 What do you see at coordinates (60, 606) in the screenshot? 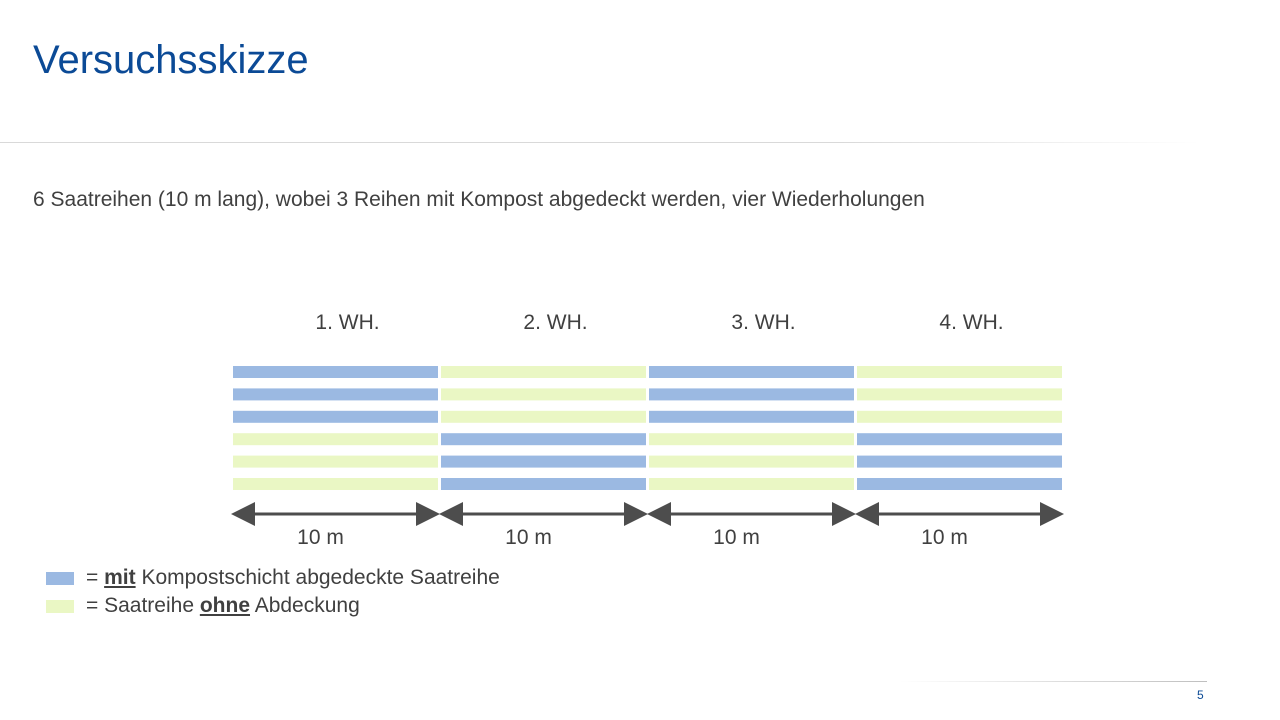
I see `legend-swatch-uncovered` at bounding box center [60, 606].